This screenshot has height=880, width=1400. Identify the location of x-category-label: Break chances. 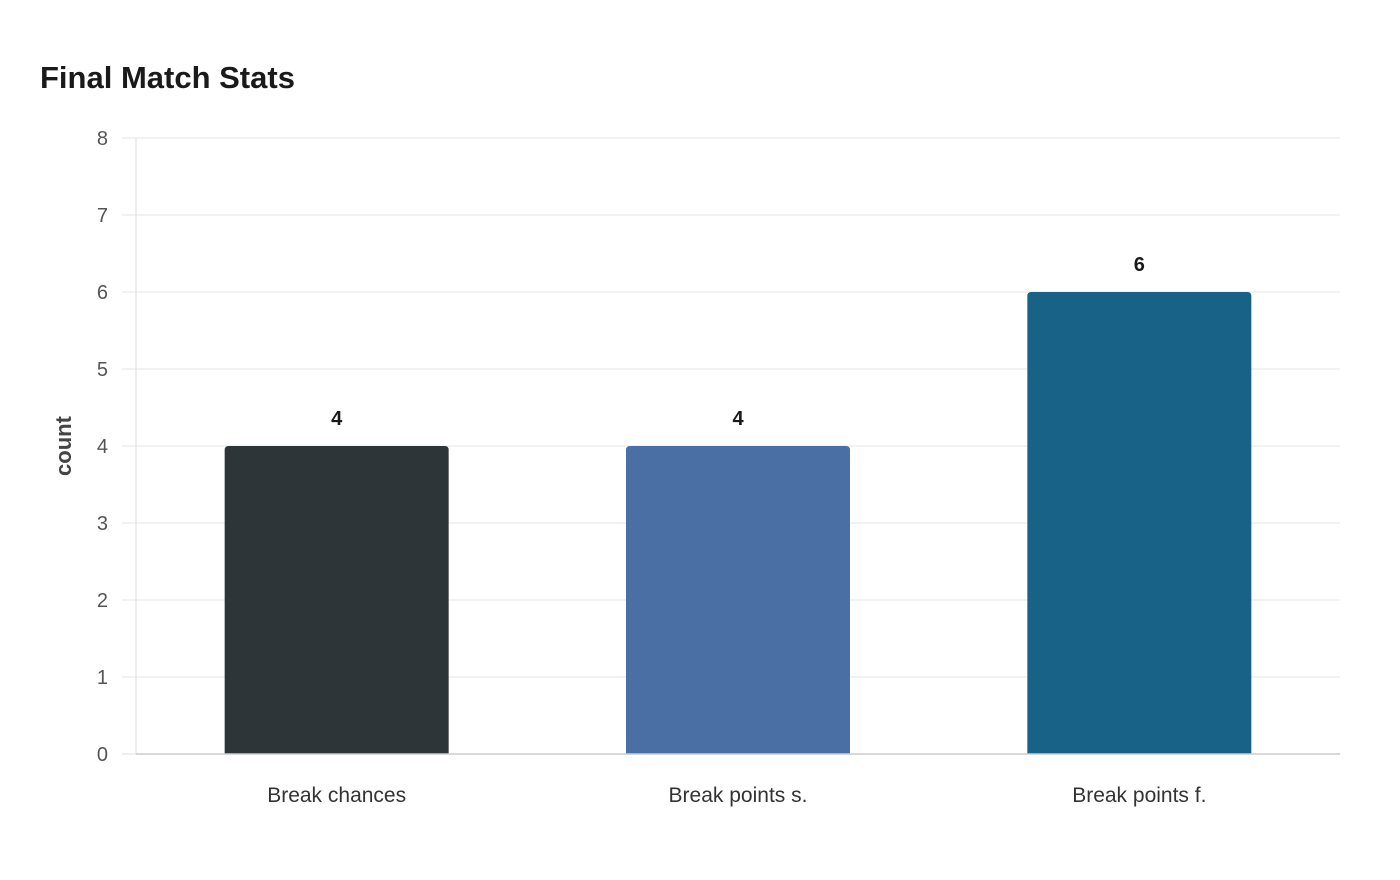
(336, 795).